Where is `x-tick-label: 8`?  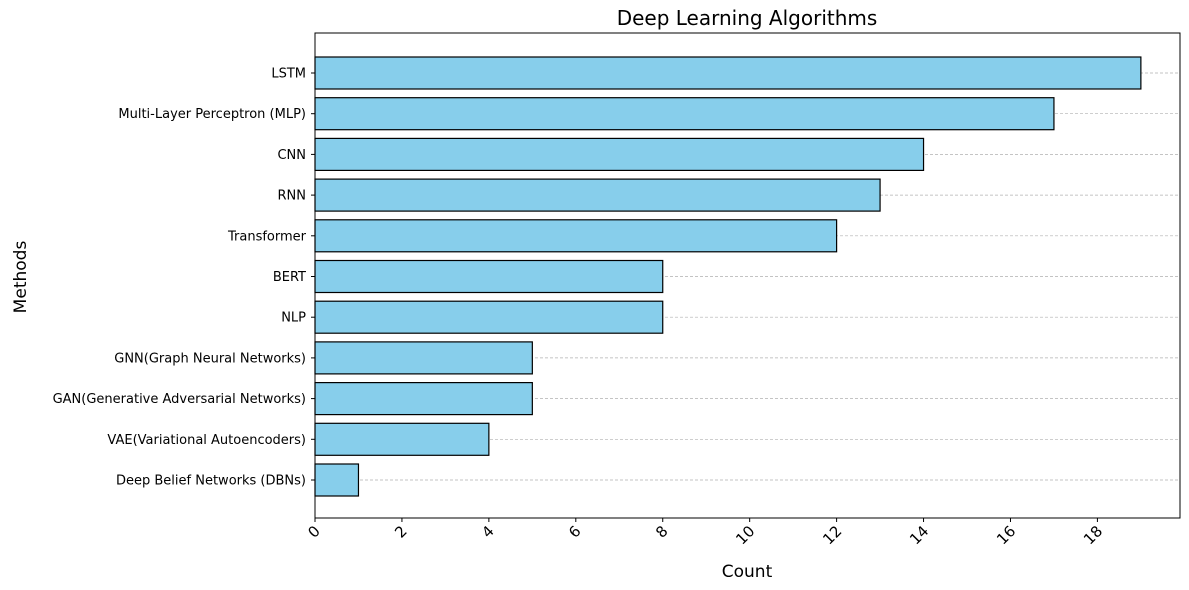 x-tick-label: 8 is located at coordinates (661, 531).